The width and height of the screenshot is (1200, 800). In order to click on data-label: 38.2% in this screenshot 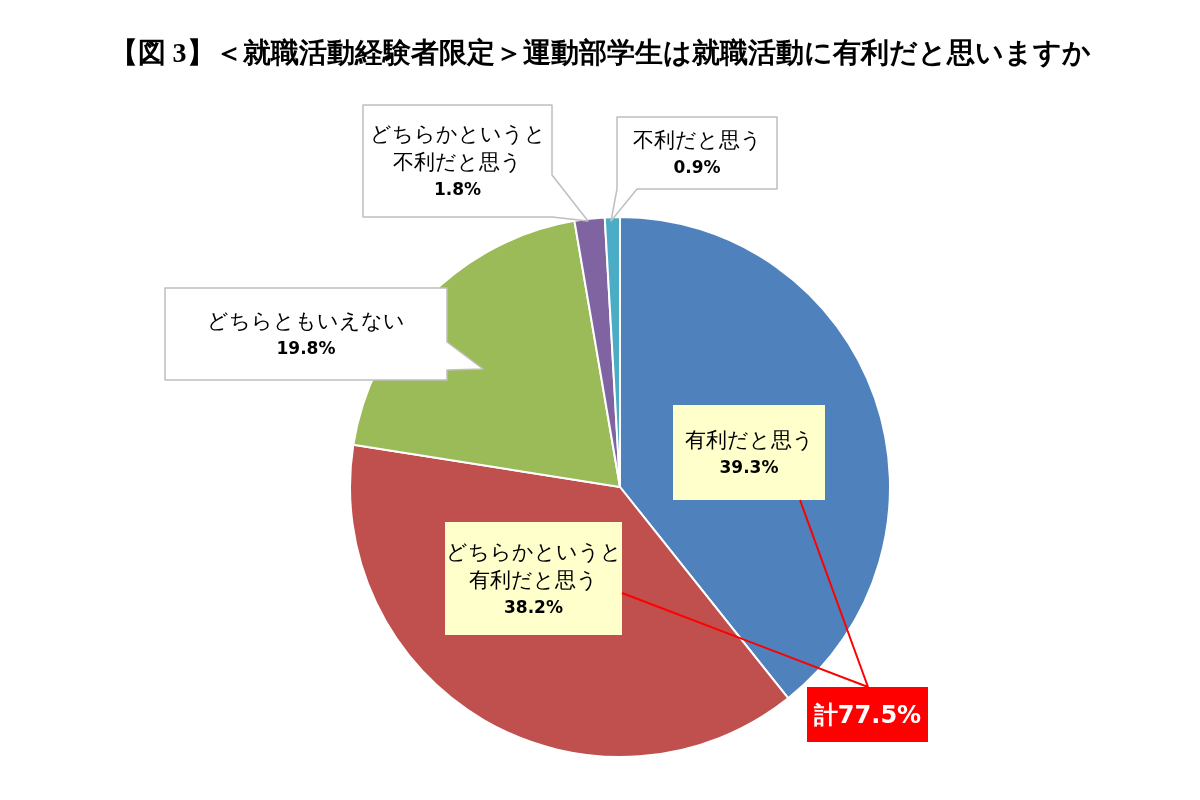, I will do `click(533, 607)`.